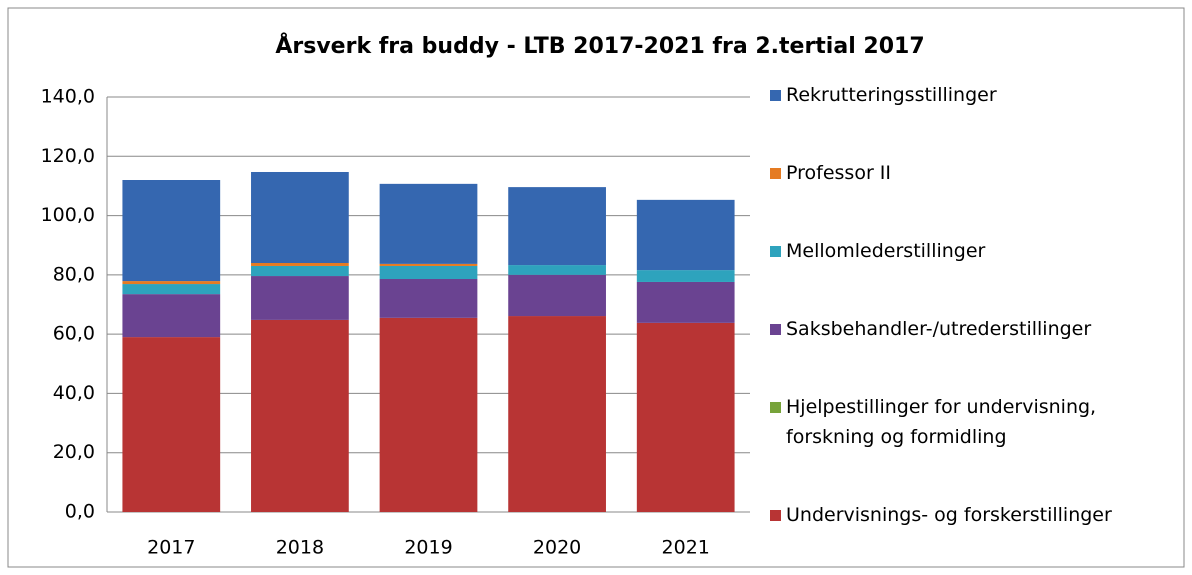  Describe the element at coordinates (300, 548) in the screenshot. I see `x-tick-label: 2018` at that location.